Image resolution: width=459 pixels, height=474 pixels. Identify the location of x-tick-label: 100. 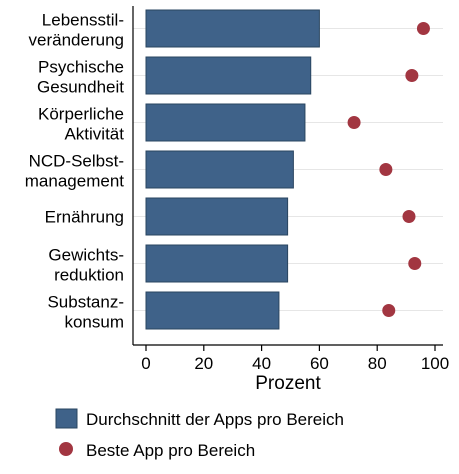
(435, 363).